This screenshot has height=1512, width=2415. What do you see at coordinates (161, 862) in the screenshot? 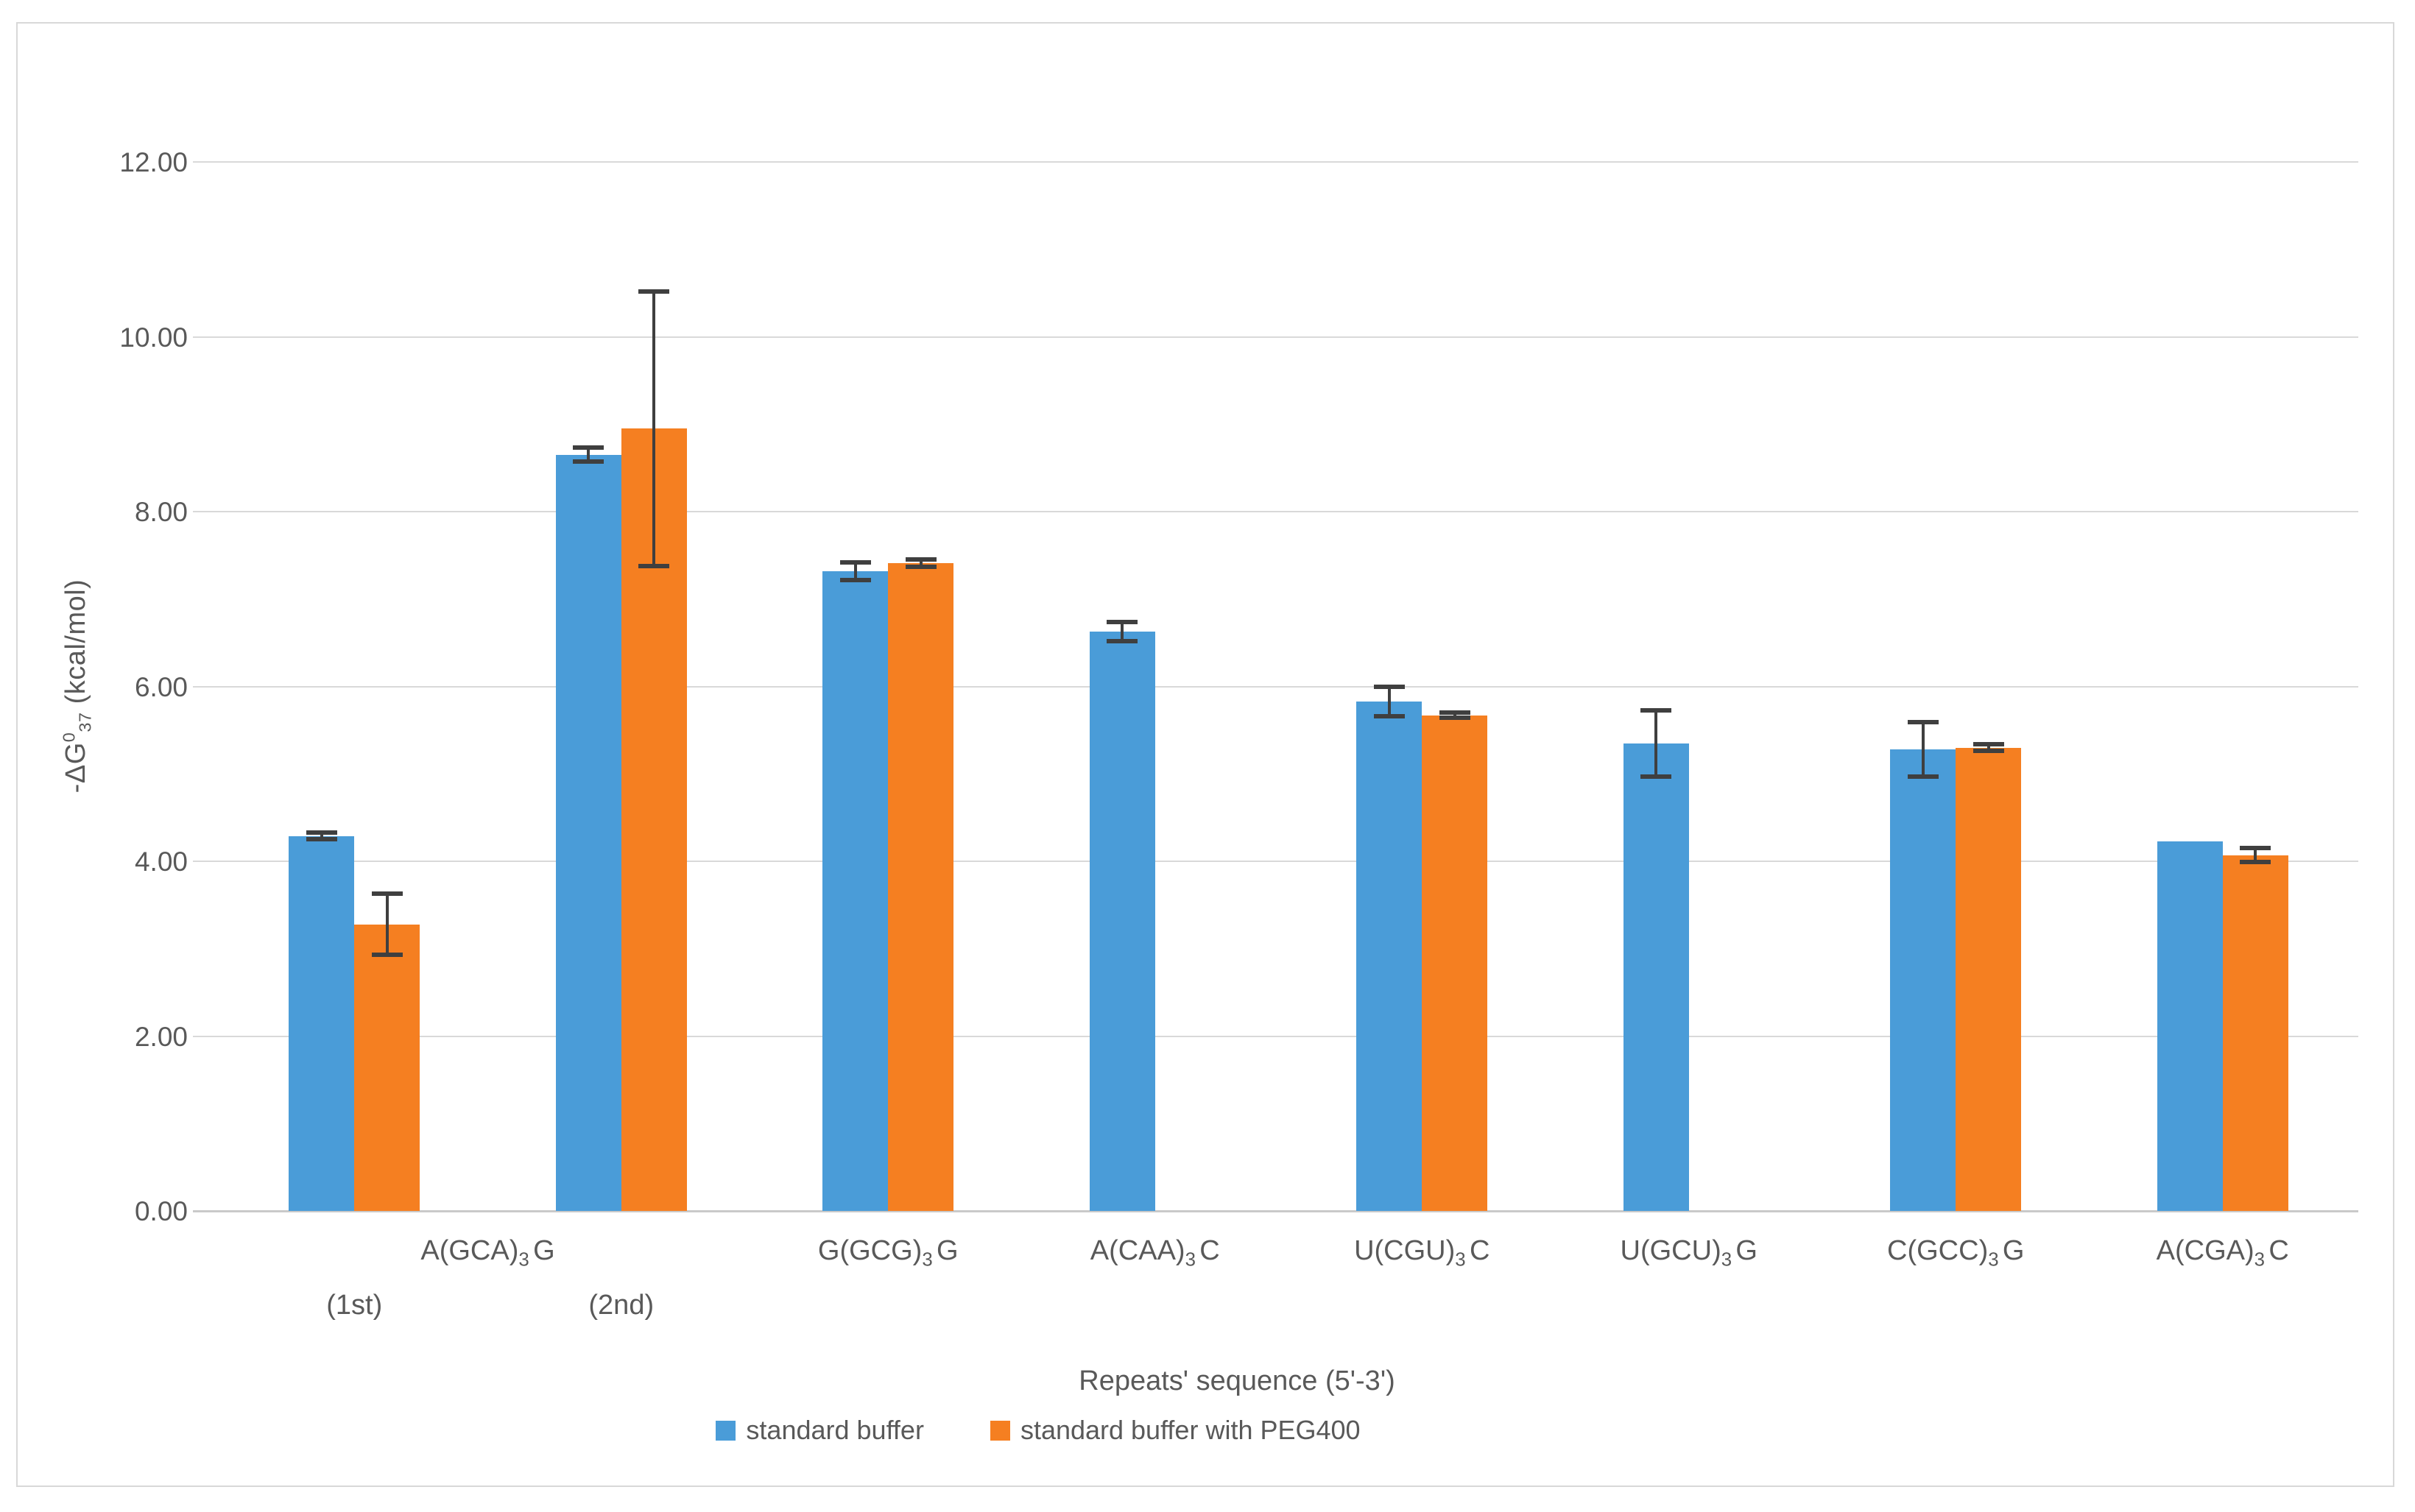
I see `y-tick-label-4: 4.00` at bounding box center [161, 862].